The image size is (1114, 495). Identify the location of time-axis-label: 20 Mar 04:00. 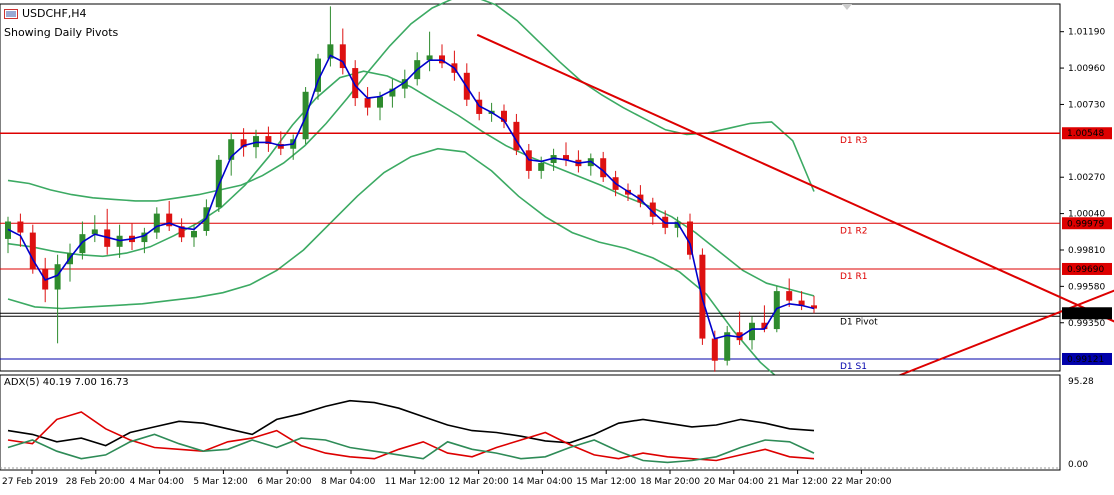
(734, 482).